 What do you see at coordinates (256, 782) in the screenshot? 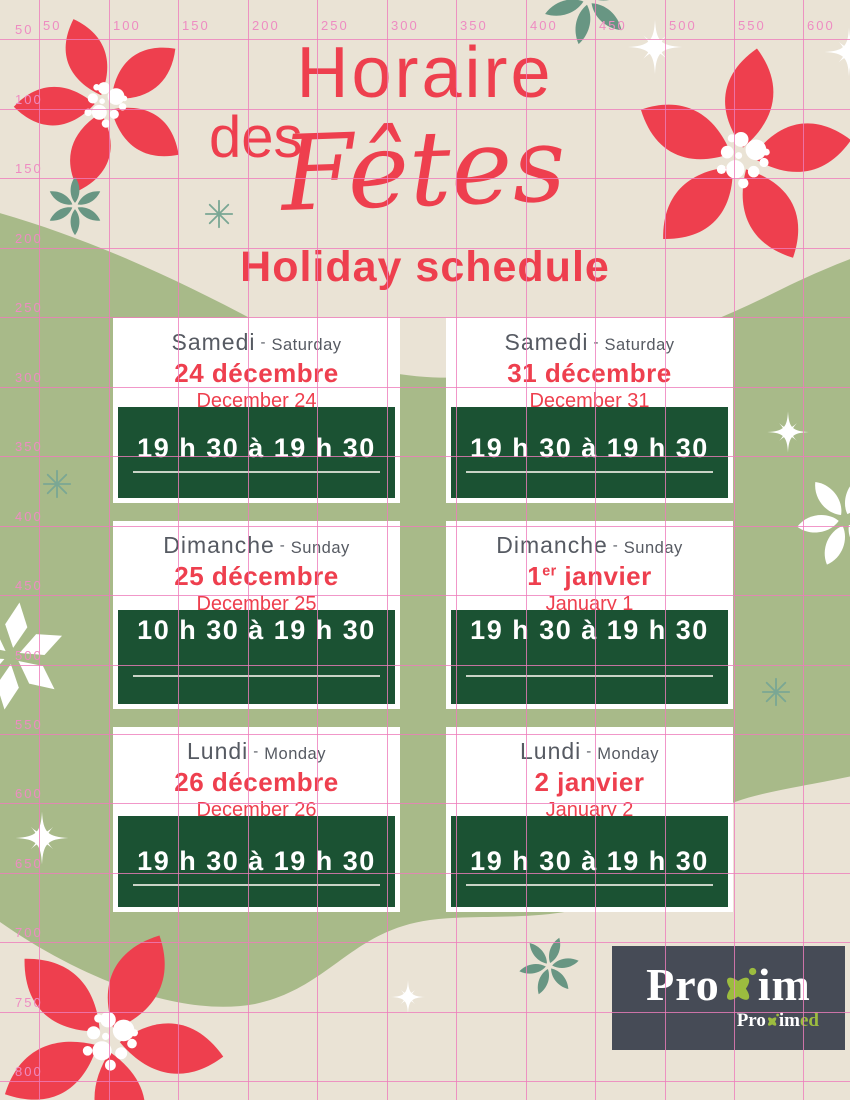
I see `card-date-fr: 26 décembre` at bounding box center [256, 782].